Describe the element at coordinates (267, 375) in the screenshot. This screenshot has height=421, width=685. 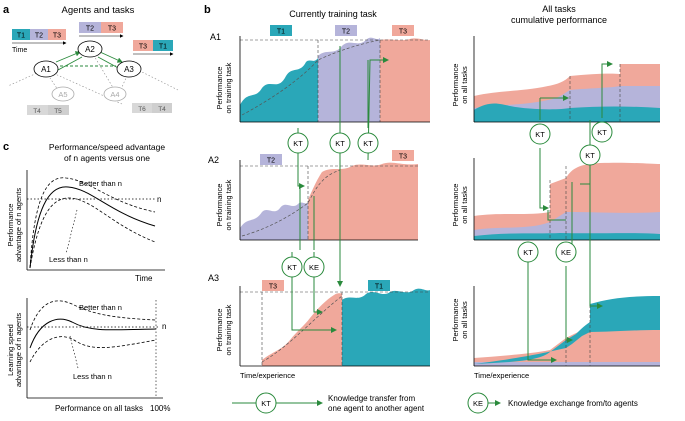
I see `row3-xlabel: Time/experience` at that location.